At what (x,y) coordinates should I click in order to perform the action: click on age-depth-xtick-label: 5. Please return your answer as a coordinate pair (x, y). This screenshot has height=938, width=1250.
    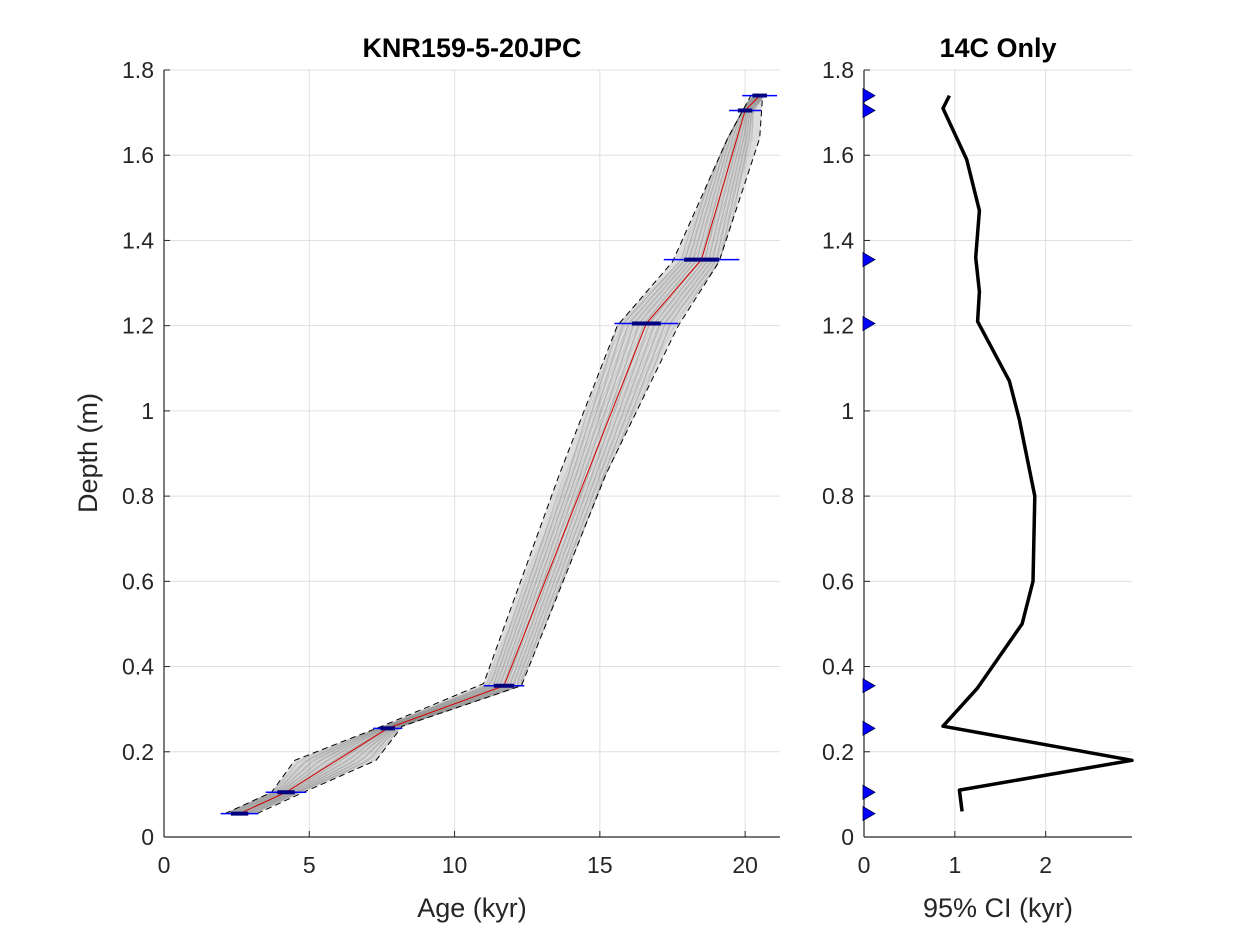
    Looking at the image, I should click on (309, 865).